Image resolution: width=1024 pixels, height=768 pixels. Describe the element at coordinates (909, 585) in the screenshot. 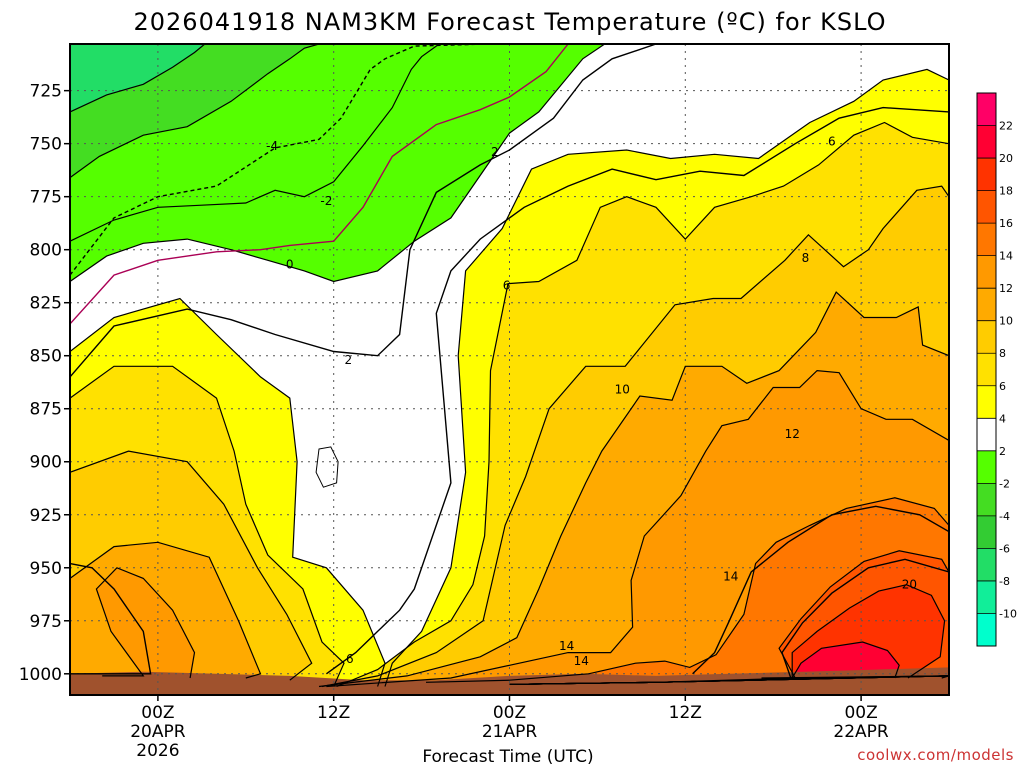

I see `contour-label: 20` at that location.